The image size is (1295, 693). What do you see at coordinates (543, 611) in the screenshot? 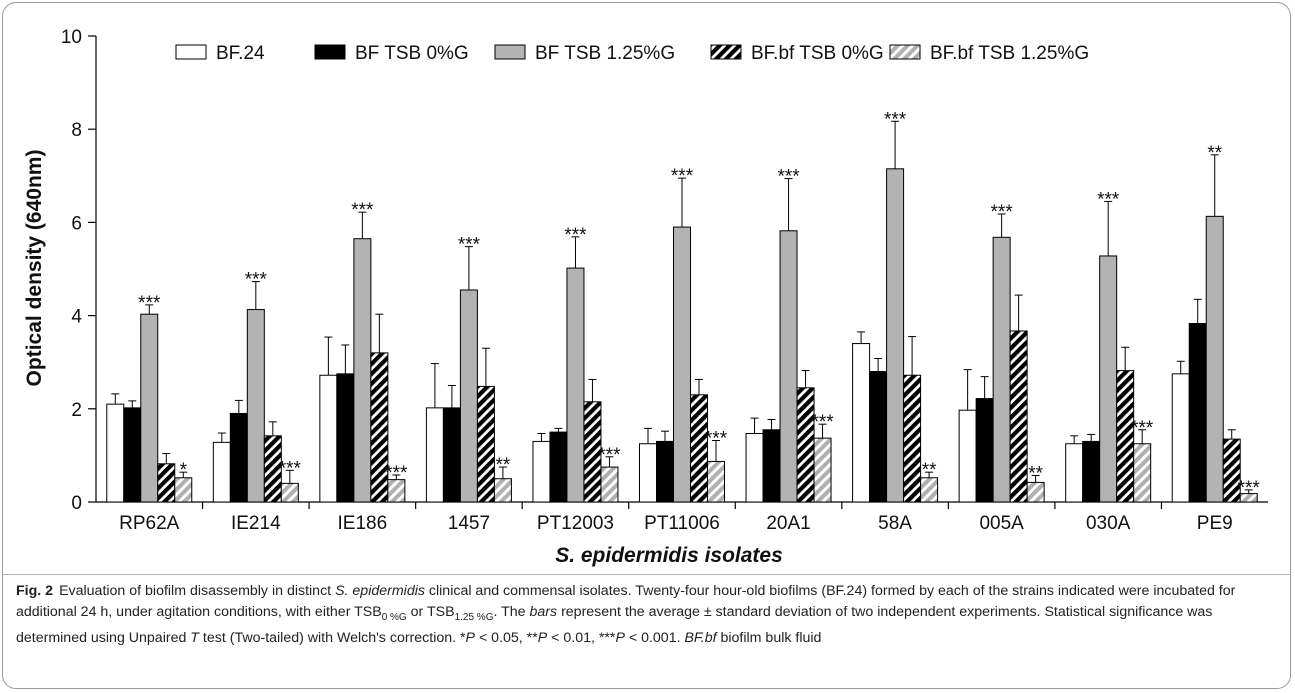
I see `caption-fragment: bars` at bounding box center [543, 611].